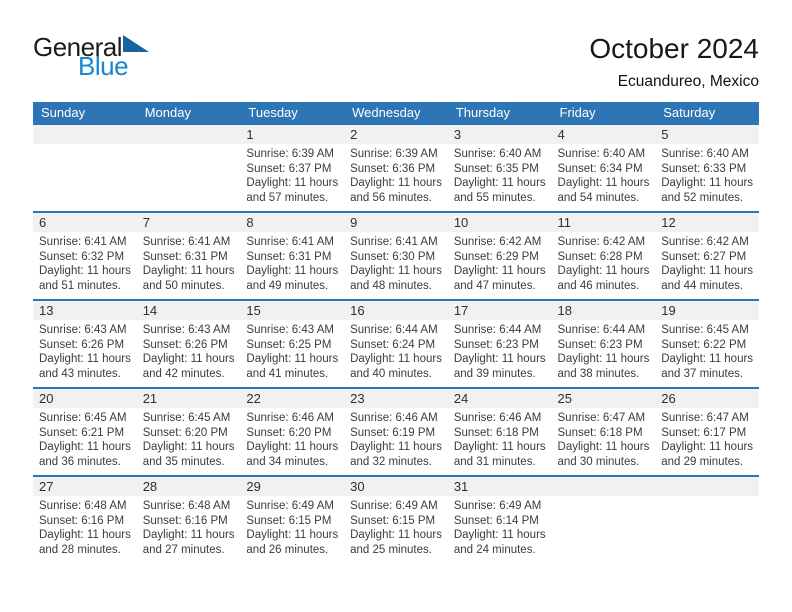 The height and width of the screenshot is (612, 792). What do you see at coordinates (183, 285) in the screenshot?
I see `daylight-text-line2: and 50 minutes.` at bounding box center [183, 285].